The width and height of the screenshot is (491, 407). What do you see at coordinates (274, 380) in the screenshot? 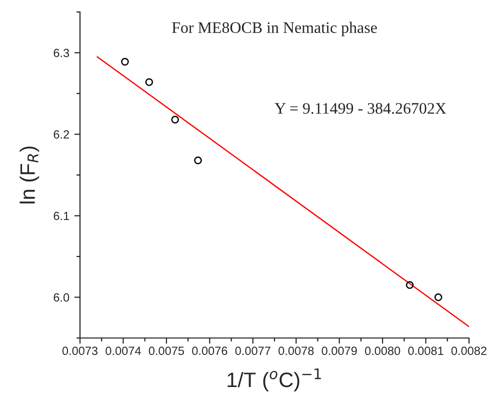
I see `x-axis-title: 1/T ($^{o}$C)$^{−1}$` at bounding box center [274, 380].